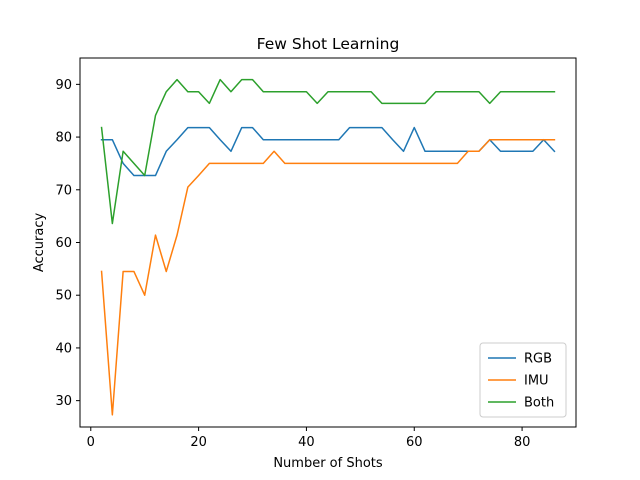  Describe the element at coordinates (63, 243) in the screenshot. I see `y-tick-label: 60` at that location.